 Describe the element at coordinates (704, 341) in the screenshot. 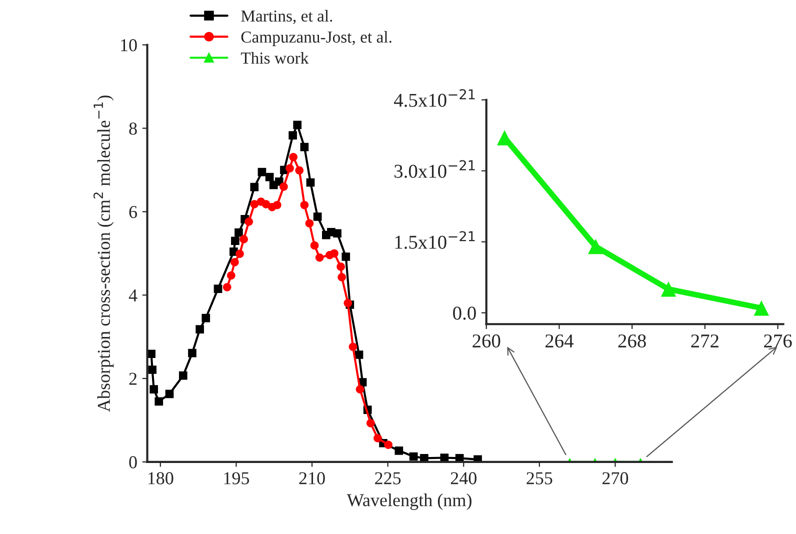

I see `x-tick-label: 272` at that location.